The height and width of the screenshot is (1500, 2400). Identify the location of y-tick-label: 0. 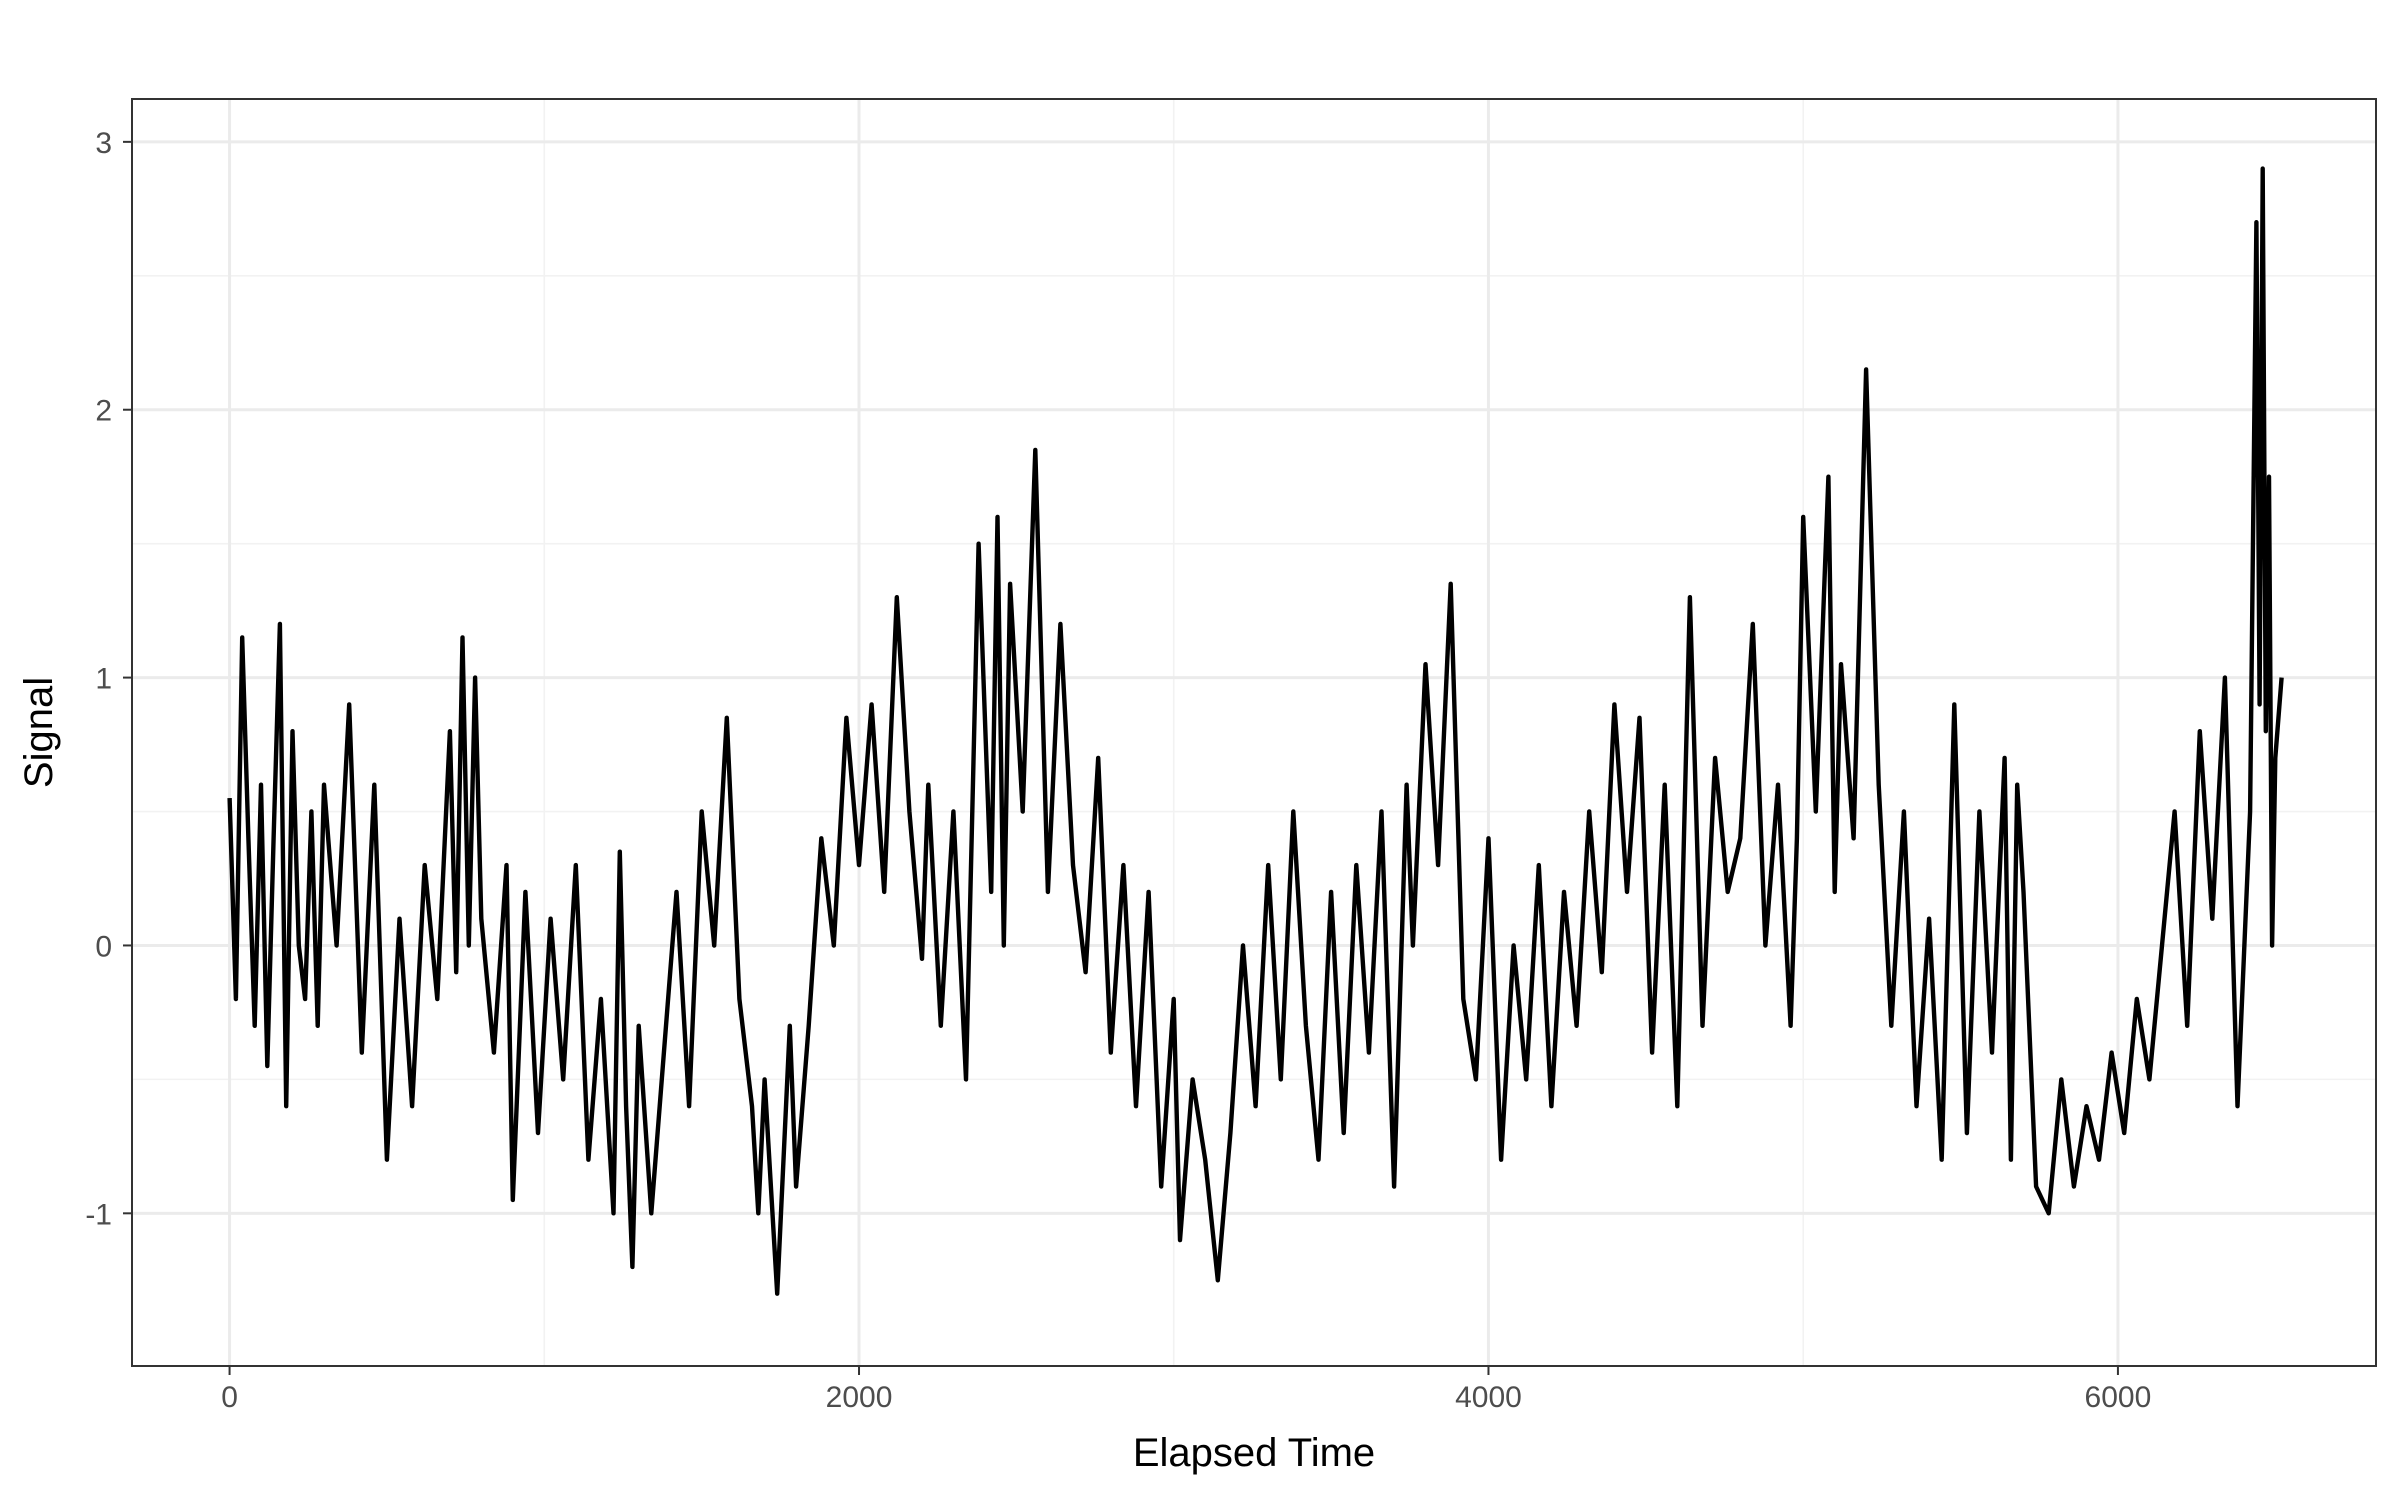
(103, 946).